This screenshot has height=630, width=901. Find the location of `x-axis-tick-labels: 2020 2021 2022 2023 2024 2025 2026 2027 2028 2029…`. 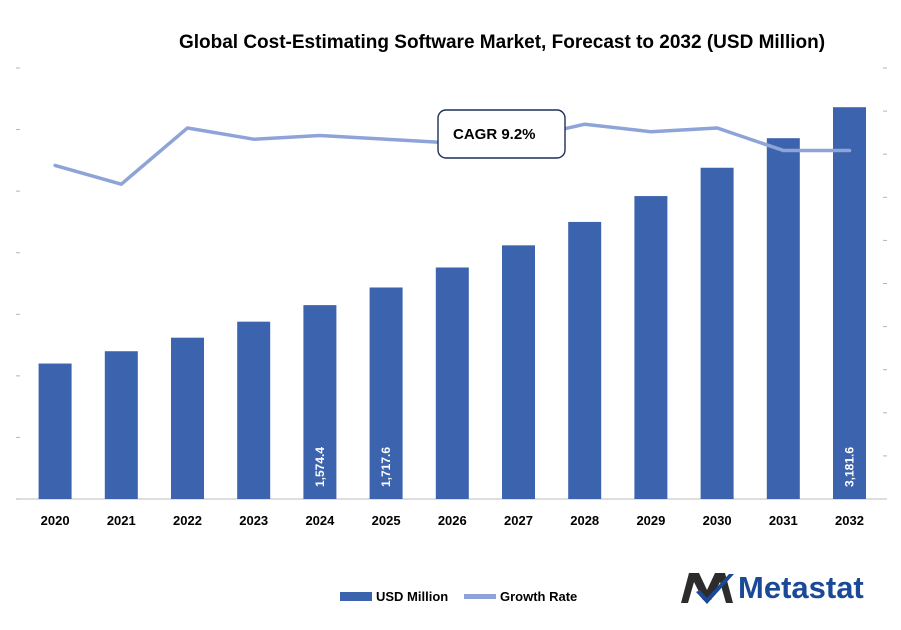

x-axis-tick-labels: 2020 2021 2022 2023 2024 2025 2026 2027 2028 2029… is located at coordinates (452, 520).